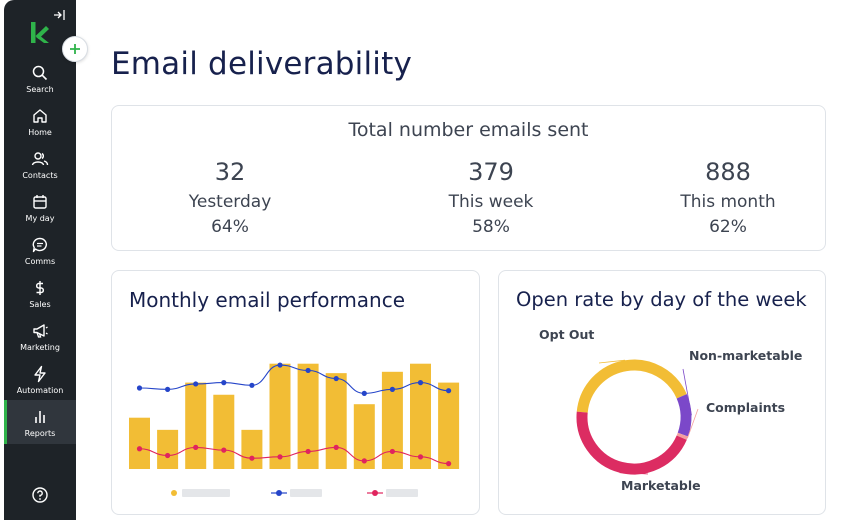 The width and height of the screenshot is (842, 520). I want to click on page-title: Email deliverability, so click(262, 64).